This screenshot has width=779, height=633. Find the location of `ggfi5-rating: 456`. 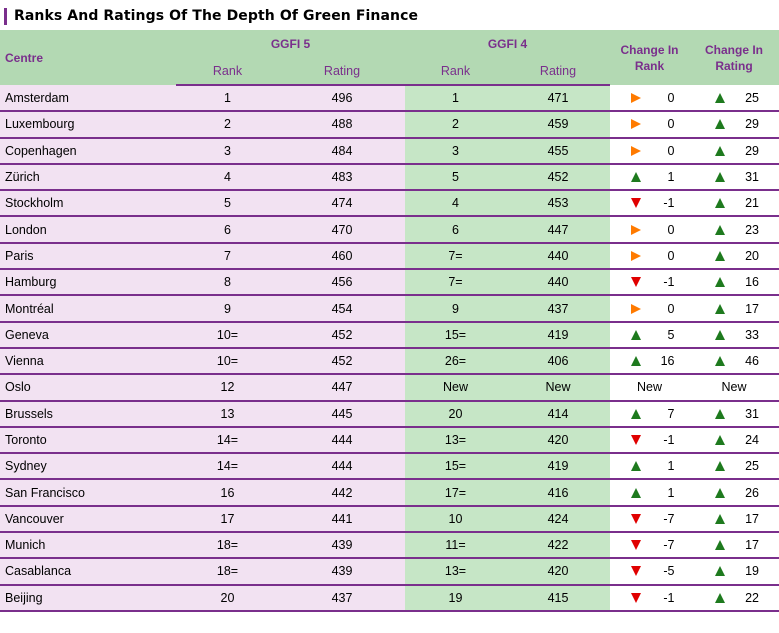

ggfi5-rating: 456 is located at coordinates (342, 283).